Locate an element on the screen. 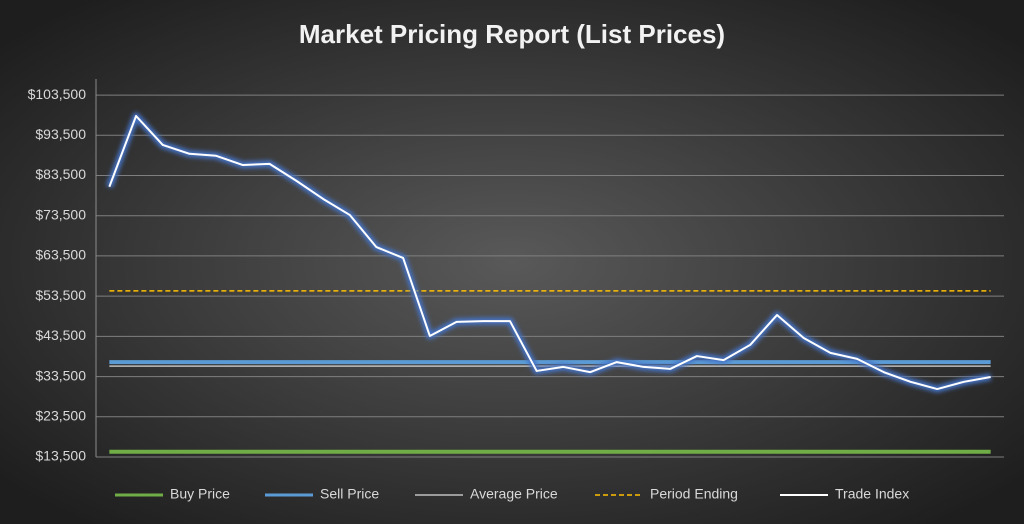  legend-label: Trade Index is located at coordinates (872, 494).